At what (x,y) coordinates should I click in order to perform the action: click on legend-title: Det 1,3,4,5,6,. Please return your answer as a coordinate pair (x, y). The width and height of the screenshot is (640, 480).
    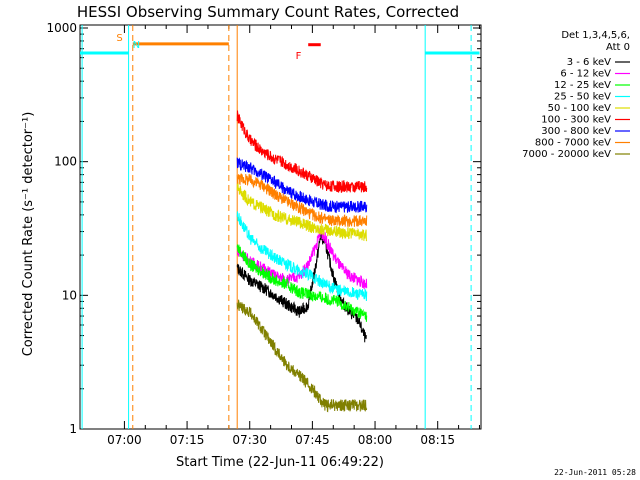
    Looking at the image, I should click on (595, 35).